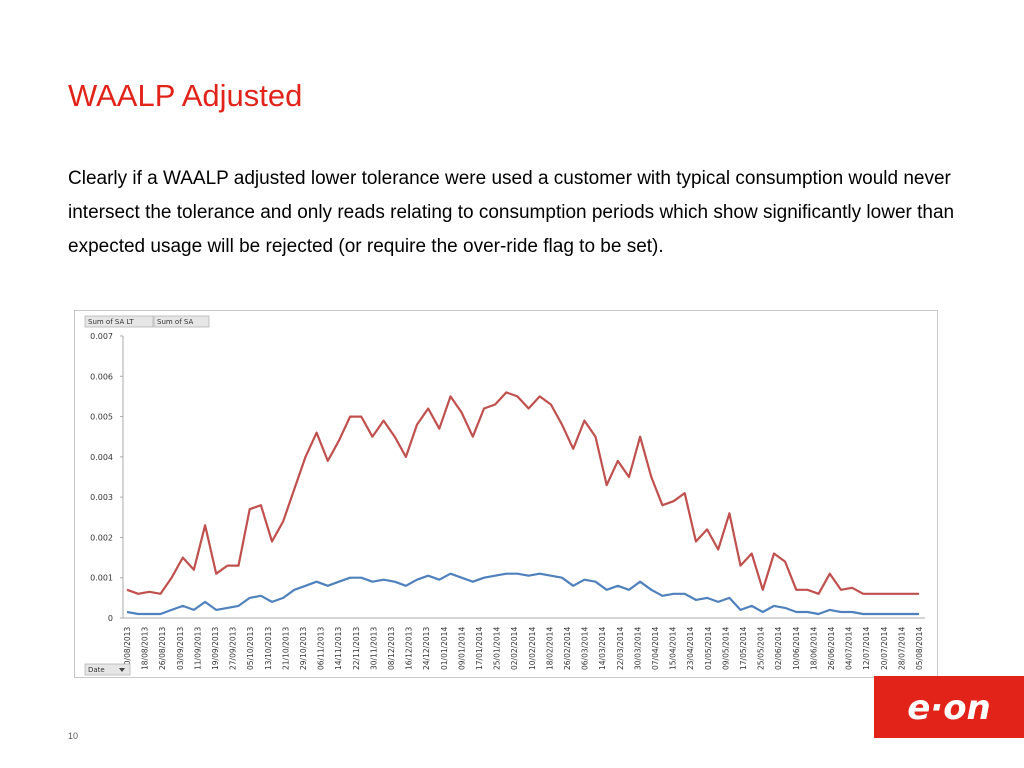  I want to click on x-tick-label: 24/12/2013, so click(426, 648).